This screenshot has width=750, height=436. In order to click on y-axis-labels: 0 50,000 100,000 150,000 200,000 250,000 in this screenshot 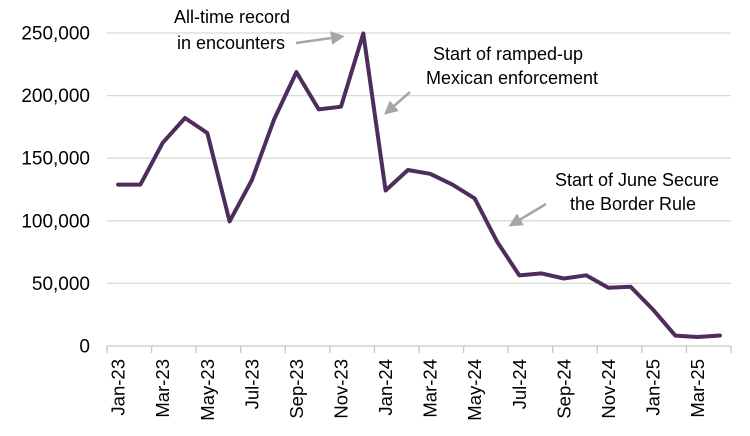, I will do `click(55, 191)`.